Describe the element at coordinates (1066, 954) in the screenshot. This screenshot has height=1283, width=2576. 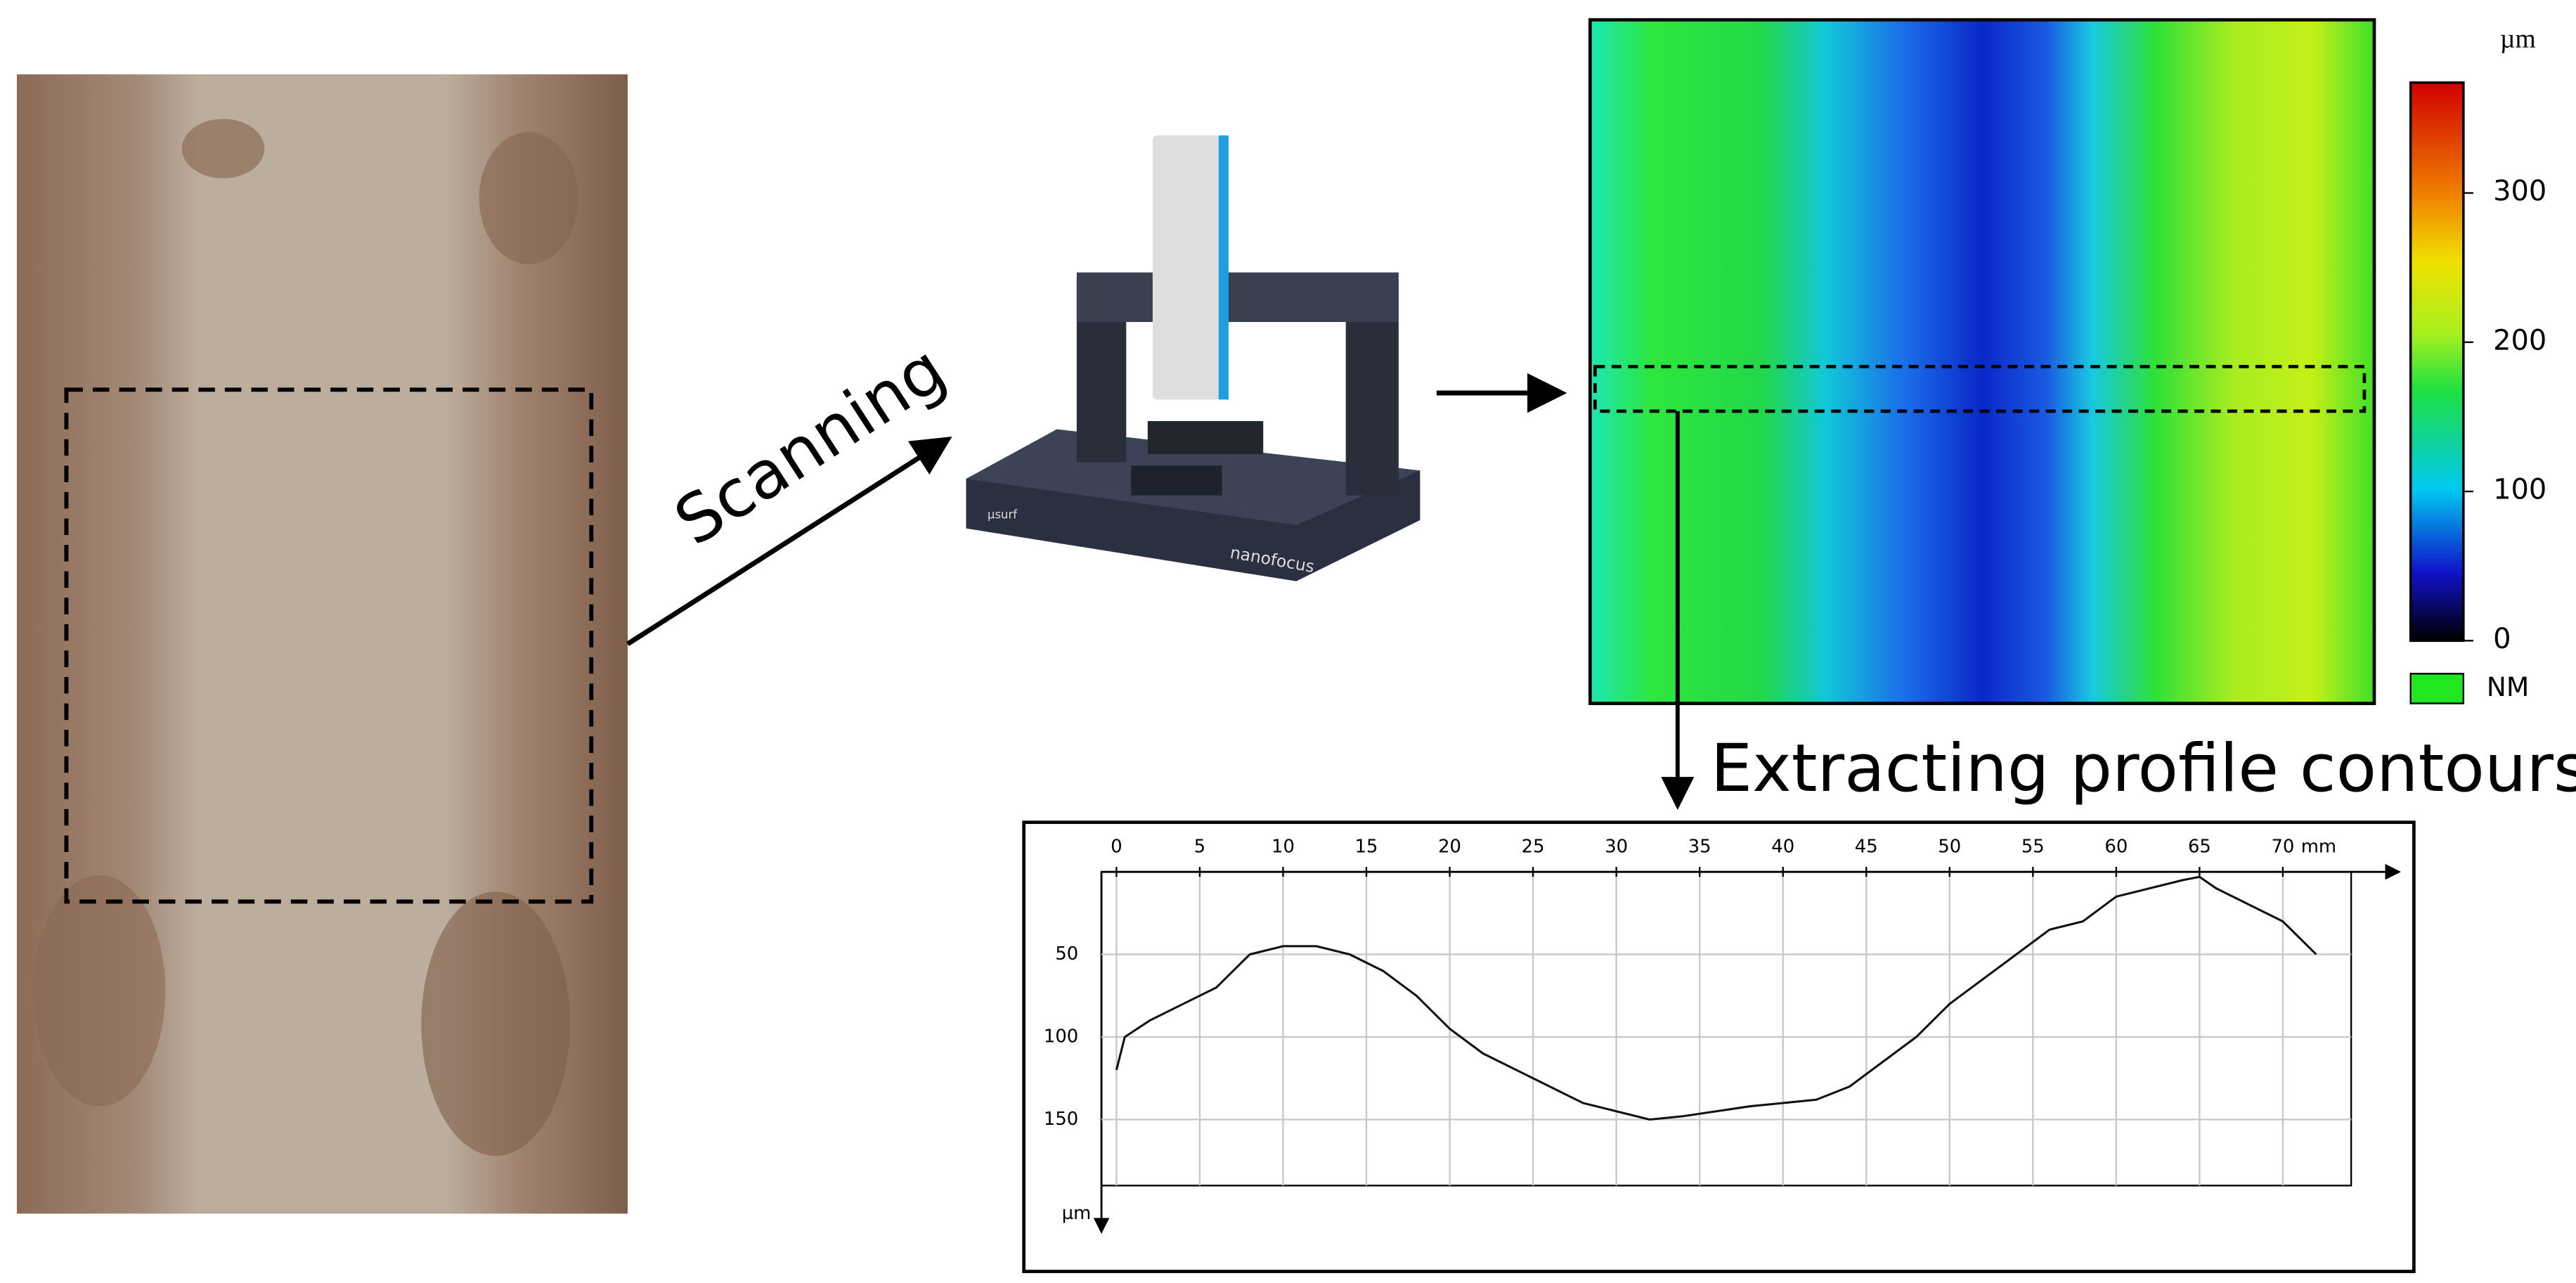
I see `y-tick-label: 50` at that location.